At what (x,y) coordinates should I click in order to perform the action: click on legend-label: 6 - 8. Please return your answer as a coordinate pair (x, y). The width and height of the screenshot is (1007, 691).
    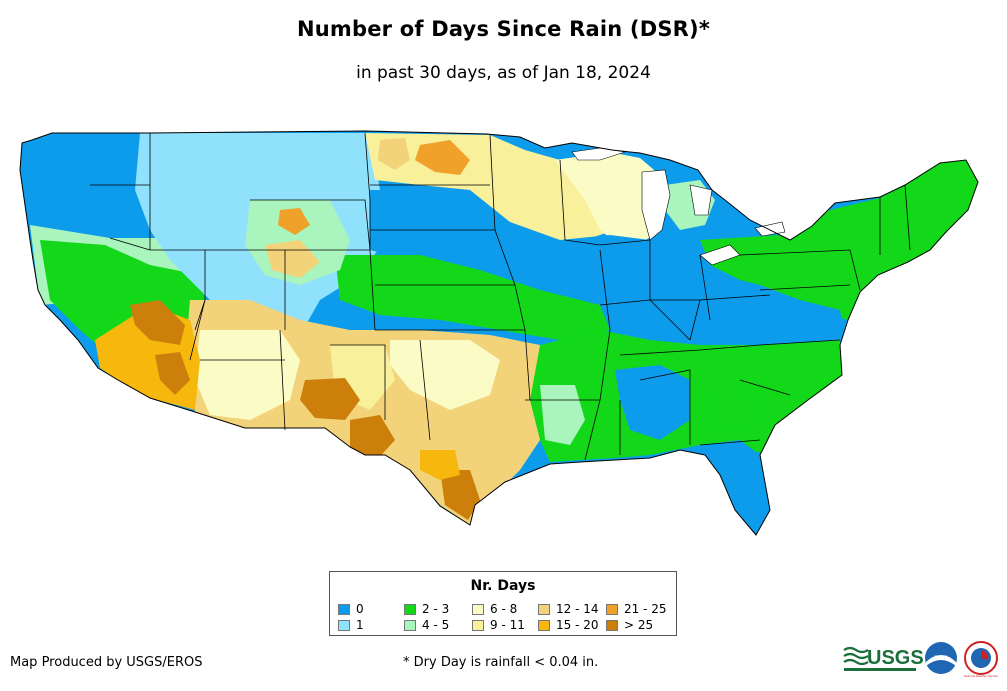
    Looking at the image, I should click on (504, 609).